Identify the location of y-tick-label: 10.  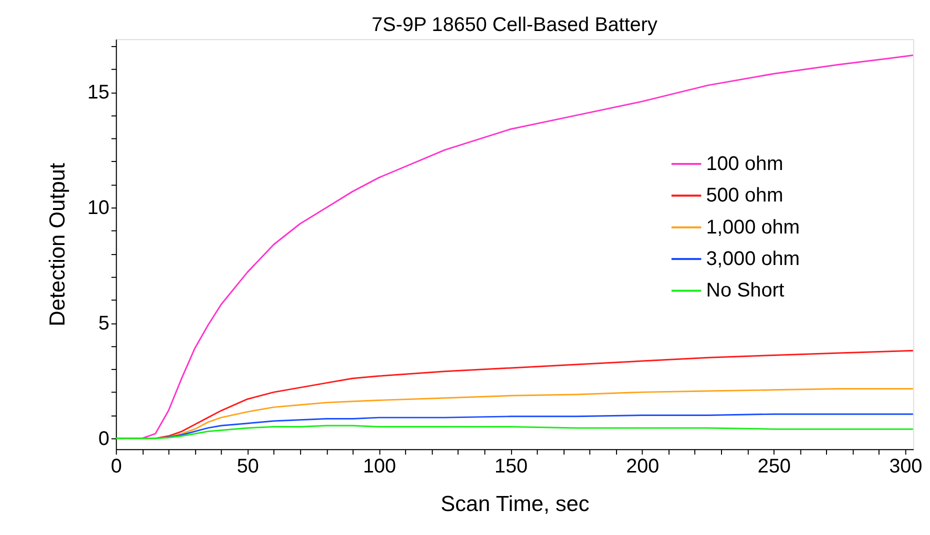
(98, 208).